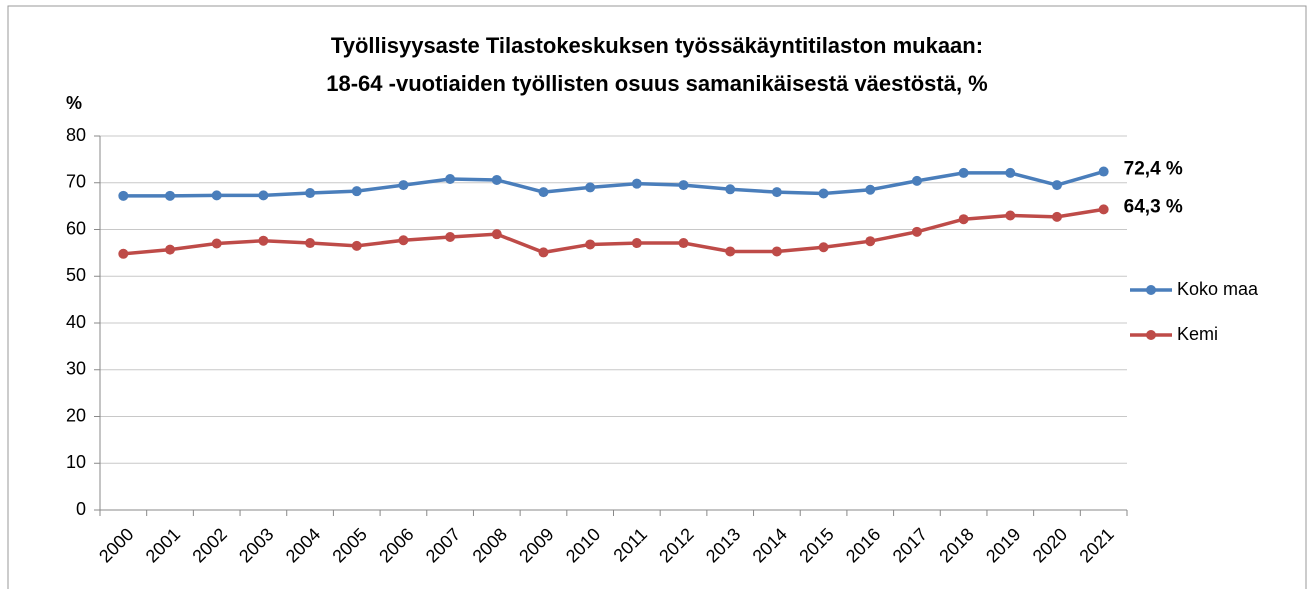  What do you see at coordinates (76, 135) in the screenshot?
I see `y-tick-label: 80` at bounding box center [76, 135].